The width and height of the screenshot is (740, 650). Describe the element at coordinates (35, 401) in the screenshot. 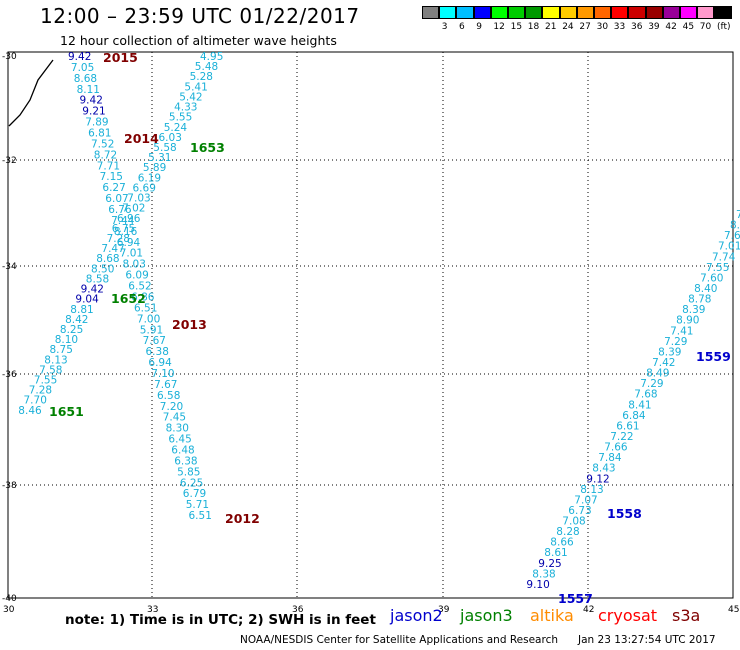

I see `swh-value-label: 7.70` at that location.